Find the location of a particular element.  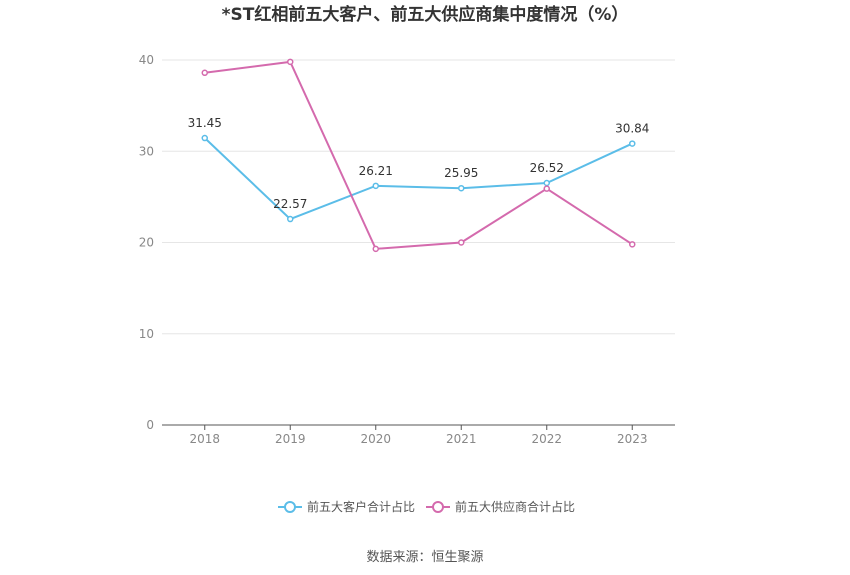

y-tick-label: 20 is located at coordinates (146, 243).